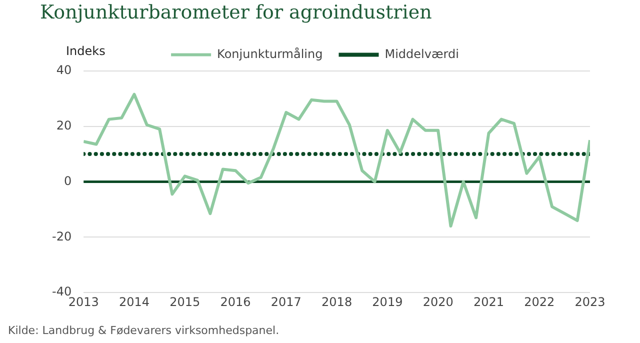 The width and height of the screenshot is (640, 343). Describe the element at coordinates (387, 301) in the screenshot. I see `x-tick-label: 2019` at that location.